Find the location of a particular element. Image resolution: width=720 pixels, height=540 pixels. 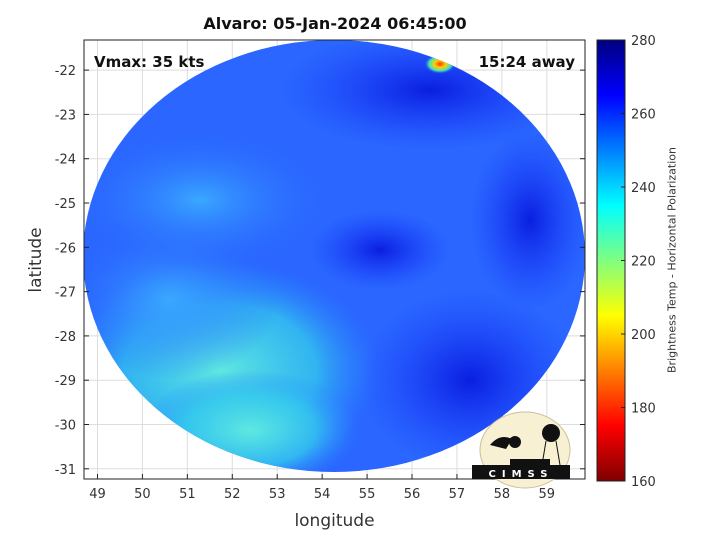

colorbar-ticks: 280 260 240 220 200 180 160 is located at coordinates (638, 262).